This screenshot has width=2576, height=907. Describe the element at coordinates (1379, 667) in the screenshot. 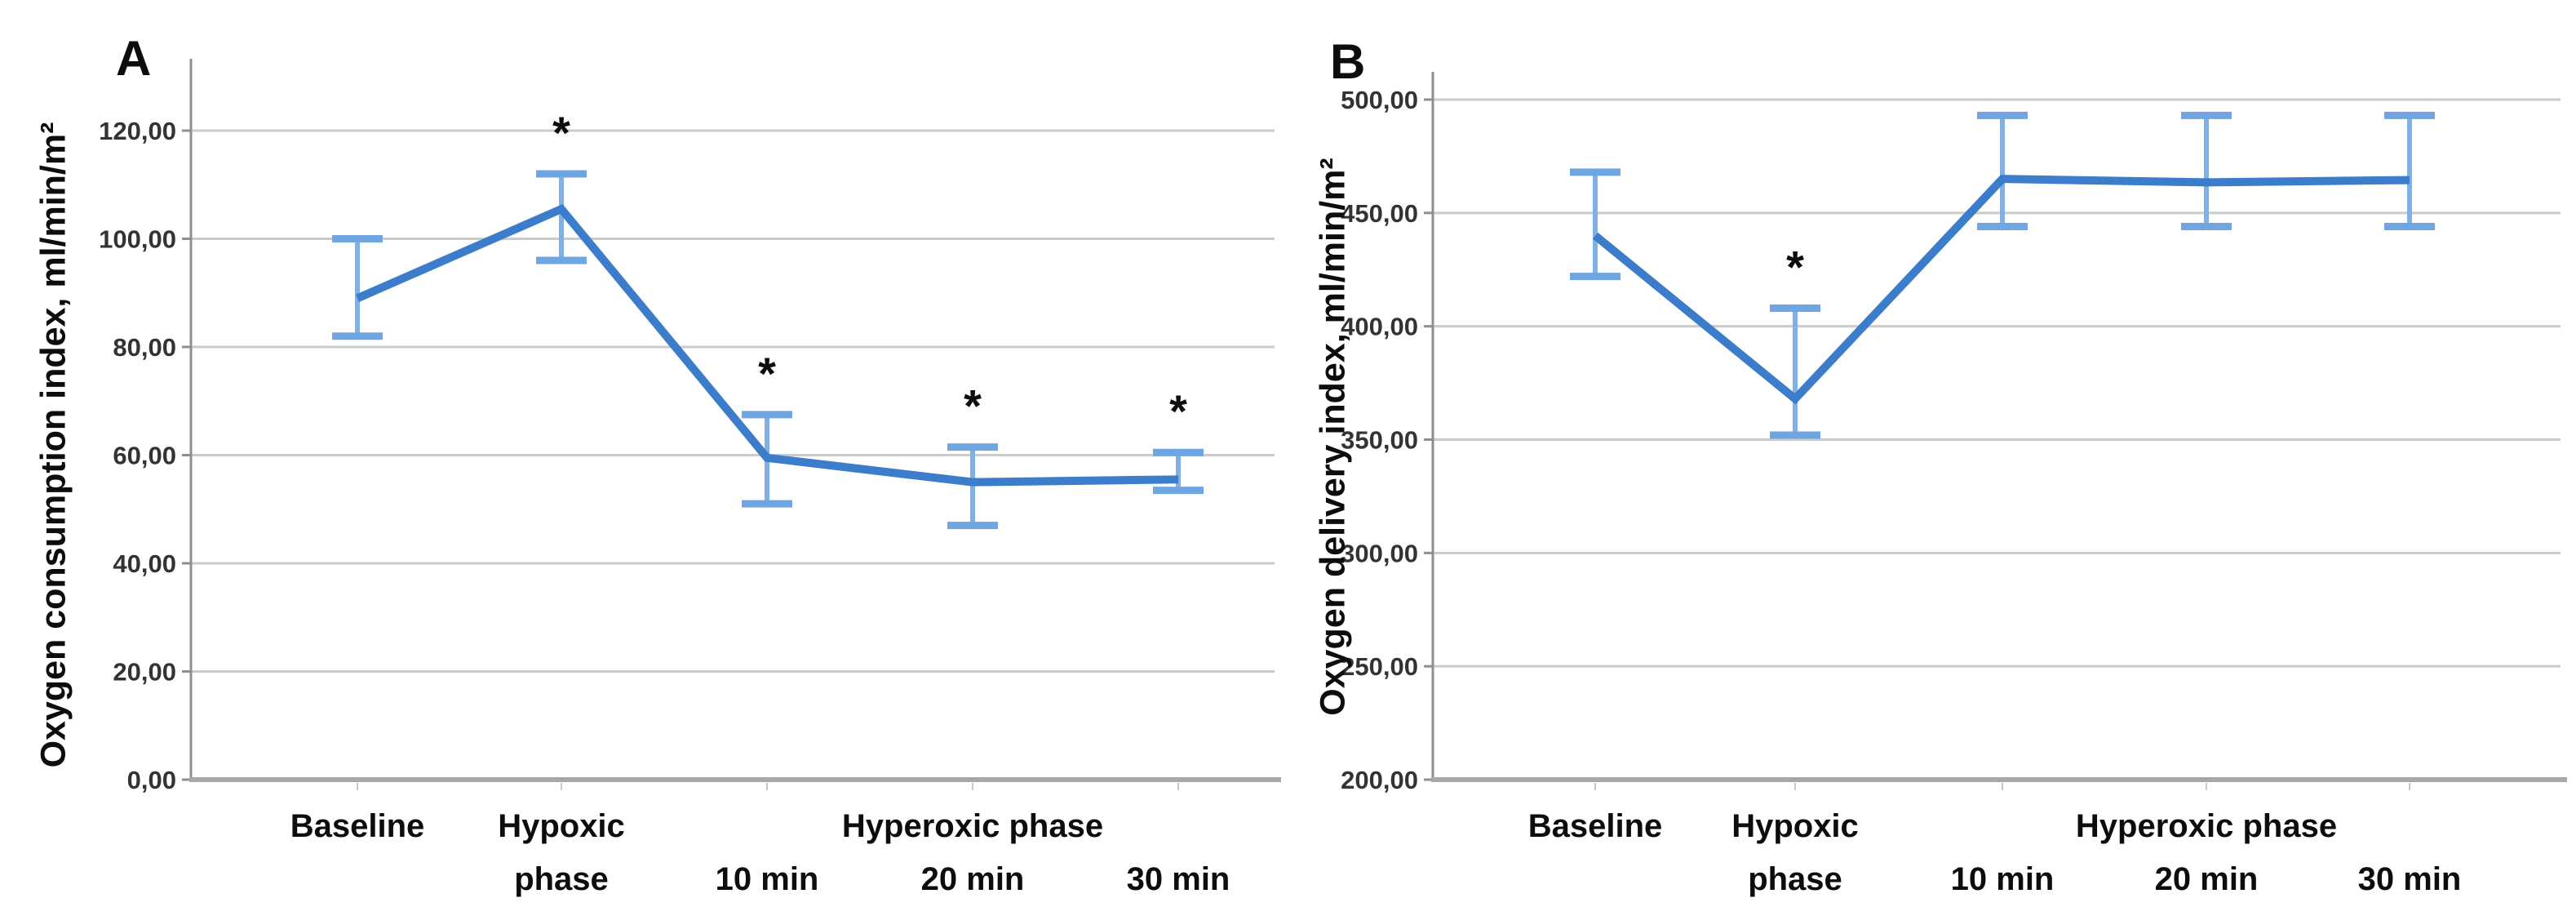

I see `y-tick-label: 250,00` at that location.